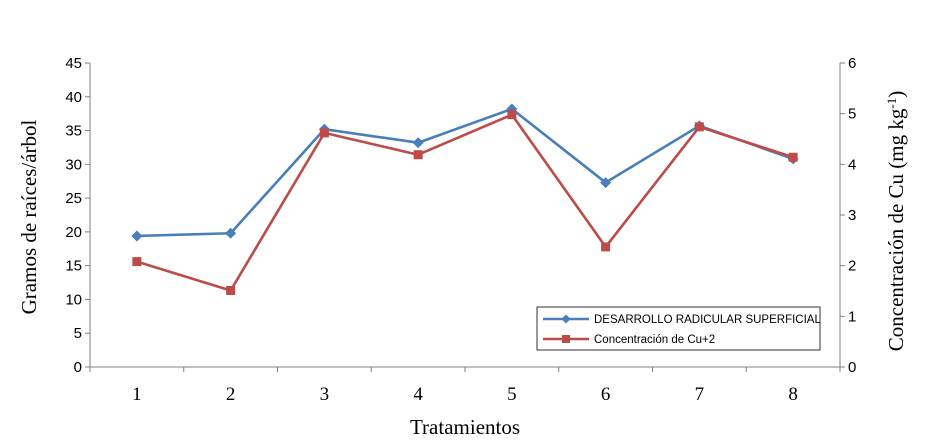 Image resolution: width=926 pixels, height=441 pixels. What do you see at coordinates (793, 394) in the screenshot?
I see `x-tick-label: 8` at bounding box center [793, 394].